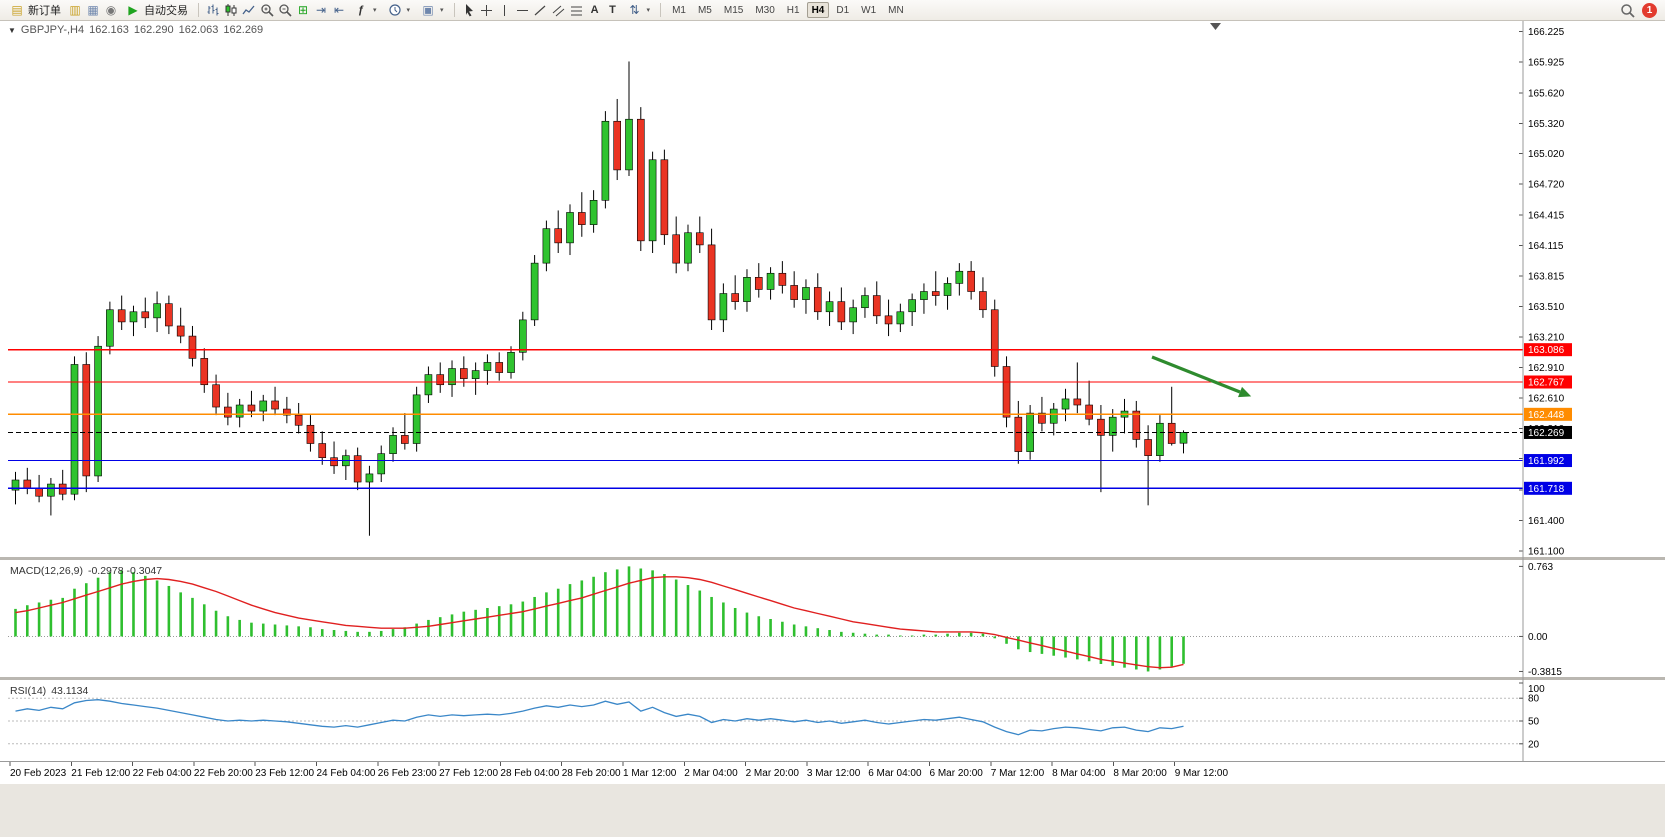 The height and width of the screenshot is (837, 1665). Describe the element at coordinates (1546, 307) in the screenshot. I see `svg-text: 163.510` at that location.